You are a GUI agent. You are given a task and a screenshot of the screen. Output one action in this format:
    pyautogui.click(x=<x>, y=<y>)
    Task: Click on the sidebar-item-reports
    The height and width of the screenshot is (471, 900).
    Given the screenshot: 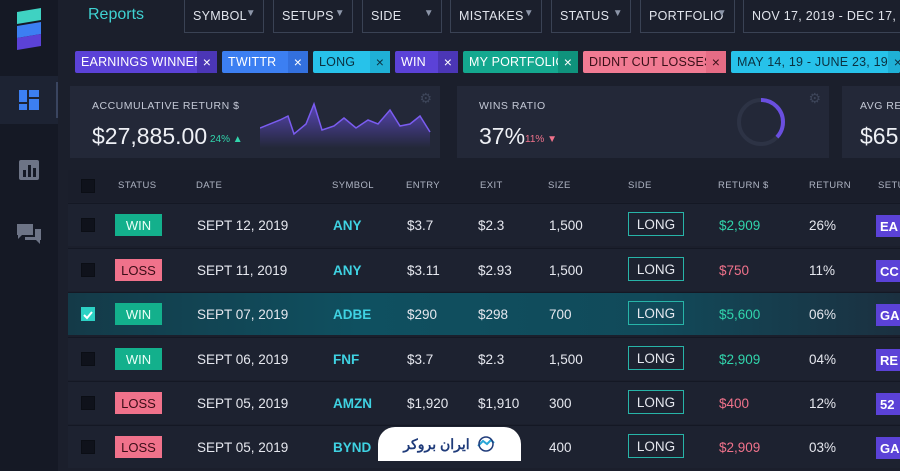 What is the action you would take?
    pyautogui.click(x=29, y=170)
    